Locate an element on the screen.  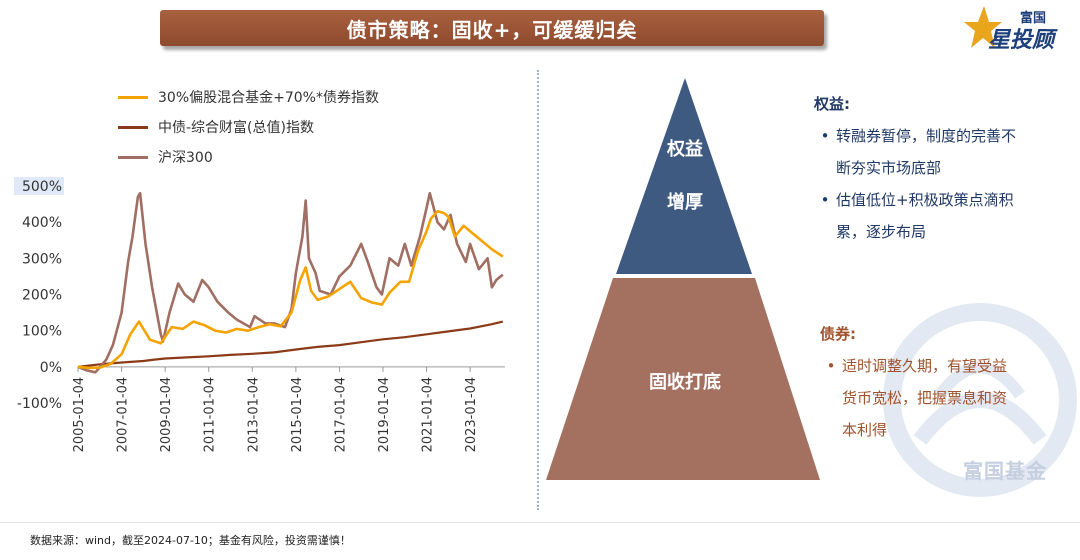
pyramid-bottom-section is located at coordinates (683, 379).